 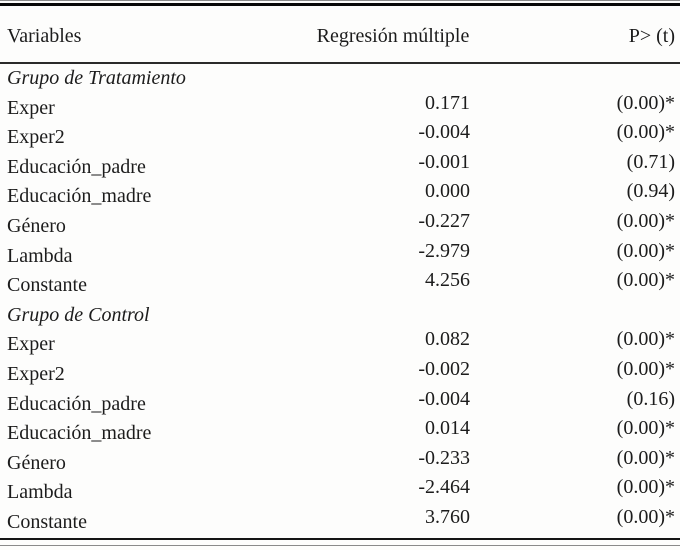 I want to click on table-header-row: Variables Regresión múltiple P> (t), so click(x=340, y=34).